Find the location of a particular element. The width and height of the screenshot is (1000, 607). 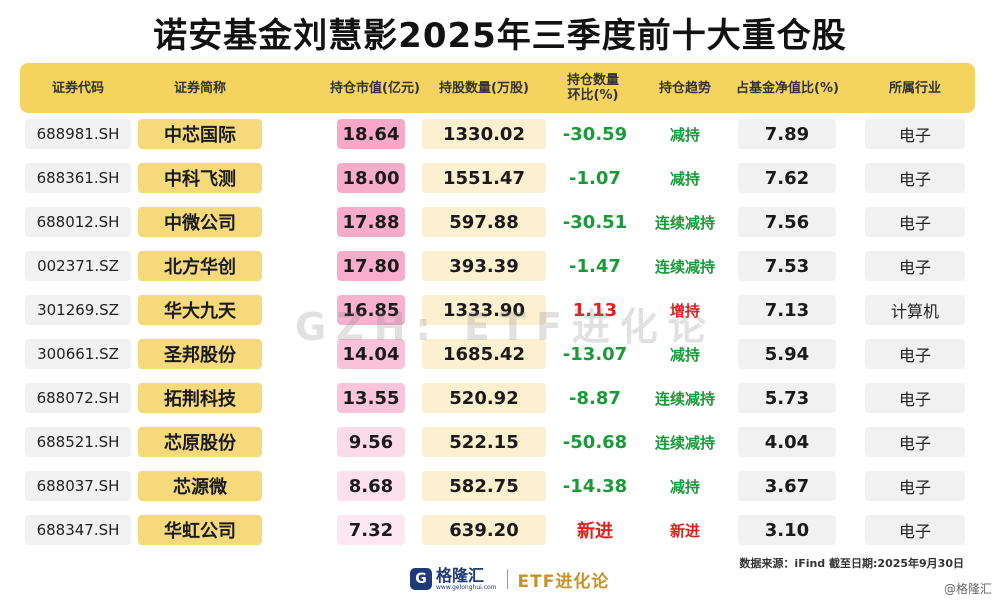

table-row: 688012.SH 中微公司 17.88 597.88 -30.51 连续减持 7.56 电子 is located at coordinates (500, 222).